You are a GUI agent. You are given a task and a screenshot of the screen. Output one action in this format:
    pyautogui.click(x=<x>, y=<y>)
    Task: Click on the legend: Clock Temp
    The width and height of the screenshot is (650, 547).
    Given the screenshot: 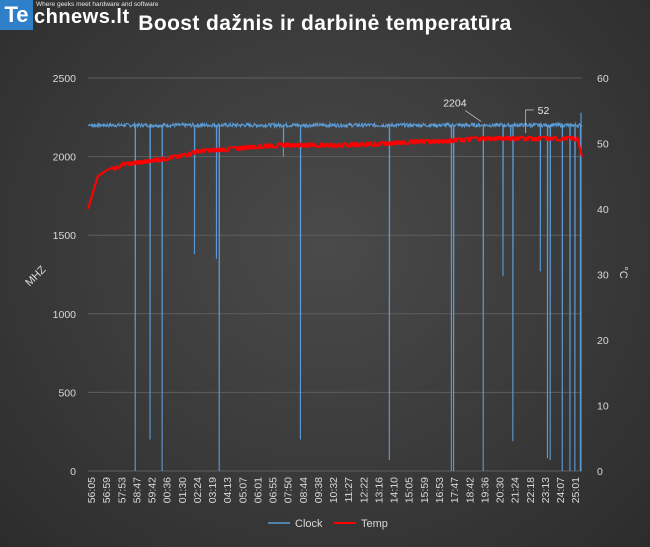 What is the action you would take?
    pyautogui.click(x=328, y=524)
    